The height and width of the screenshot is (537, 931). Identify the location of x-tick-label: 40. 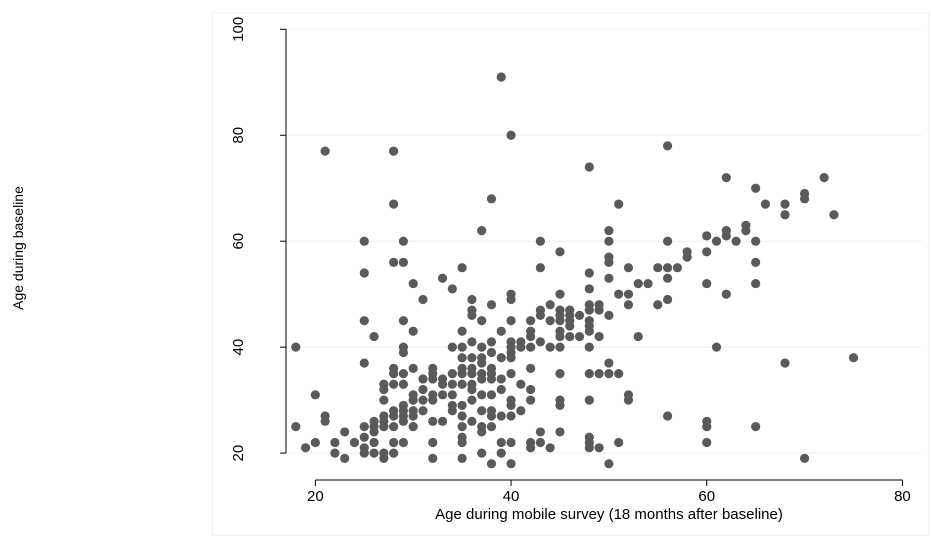
(511, 496).